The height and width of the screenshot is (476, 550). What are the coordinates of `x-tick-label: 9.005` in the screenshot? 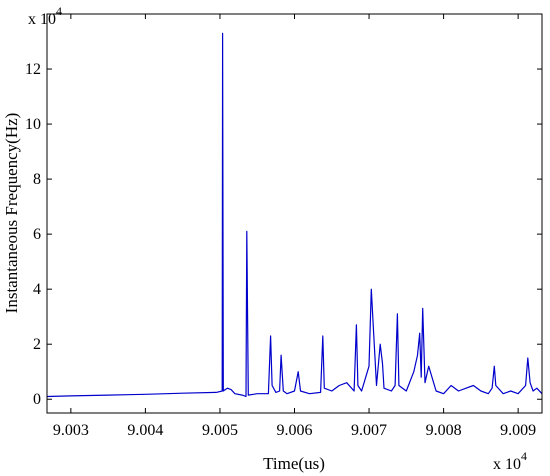 It's located at (220, 430).